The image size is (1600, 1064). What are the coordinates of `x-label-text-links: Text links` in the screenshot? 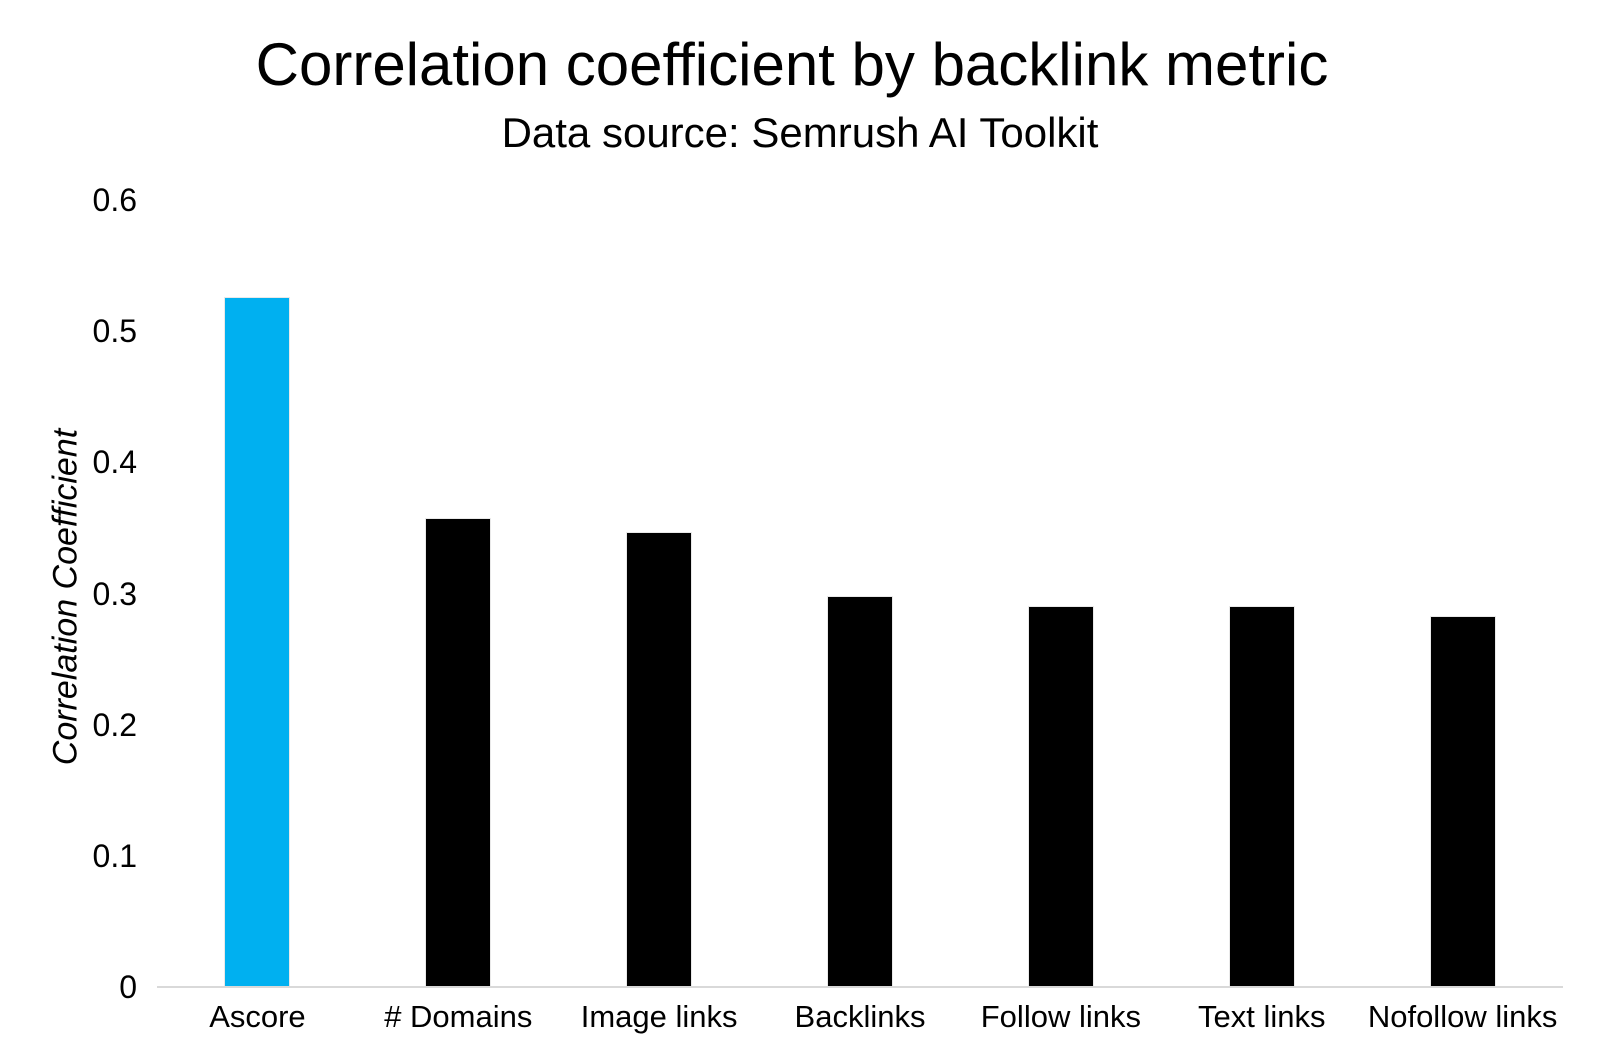 It's located at (1261, 1016).